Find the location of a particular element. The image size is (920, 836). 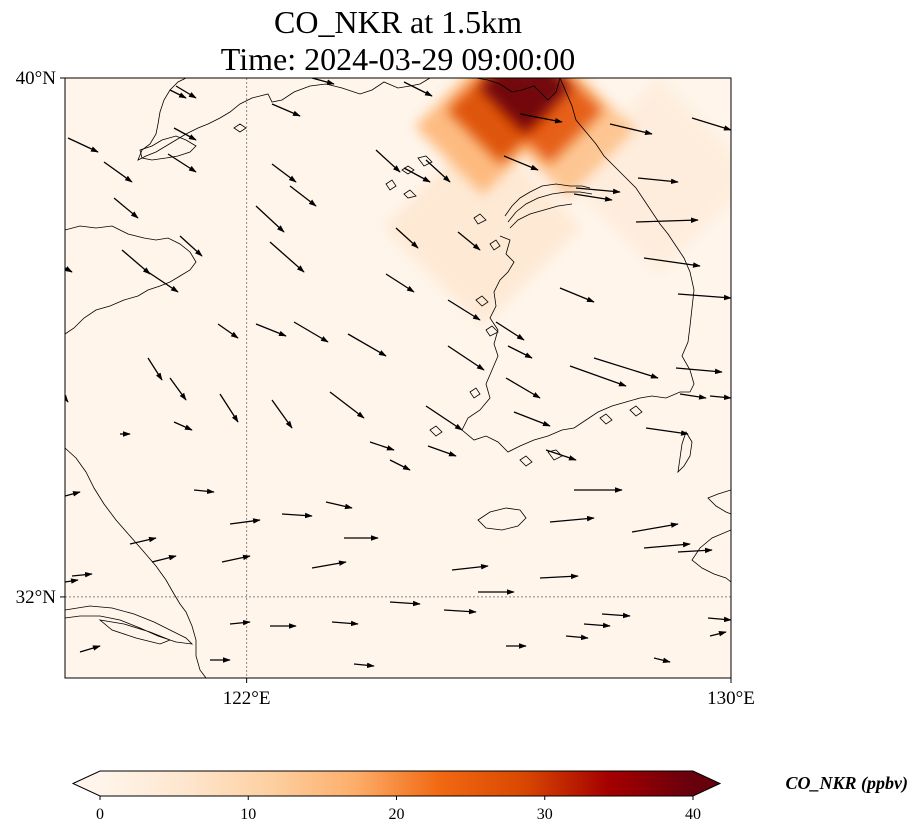

xtick-label: 122°E is located at coordinates (247, 698).